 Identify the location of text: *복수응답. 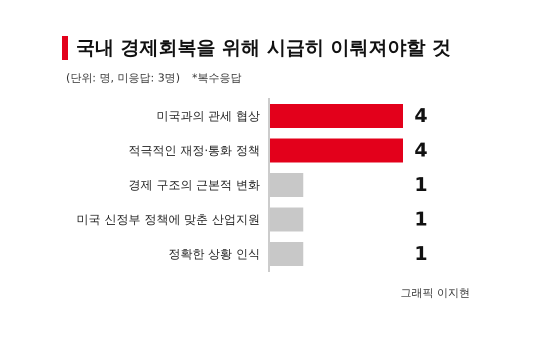
(217, 78).